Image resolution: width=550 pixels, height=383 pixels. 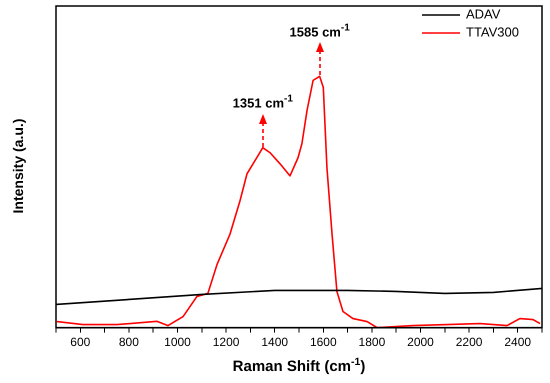 What do you see at coordinates (274, 342) in the screenshot?
I see `x-tick-label: 1400` at bounding box center [274, 342].